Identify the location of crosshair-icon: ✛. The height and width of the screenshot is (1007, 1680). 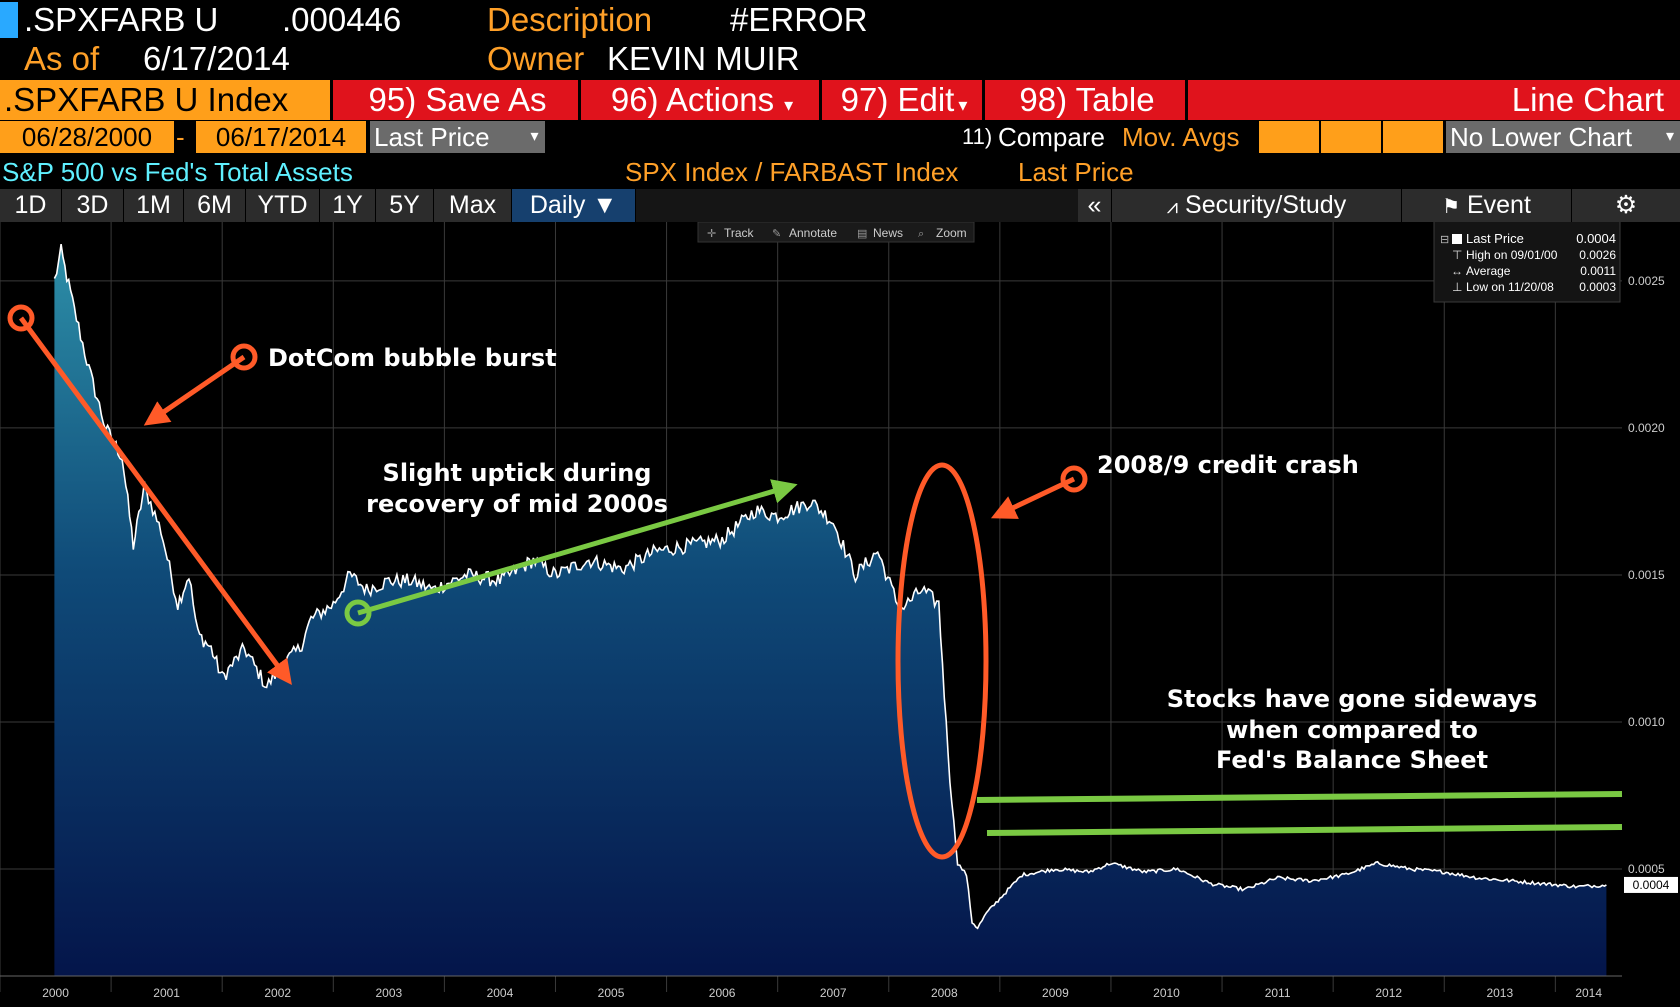
(711, 234).